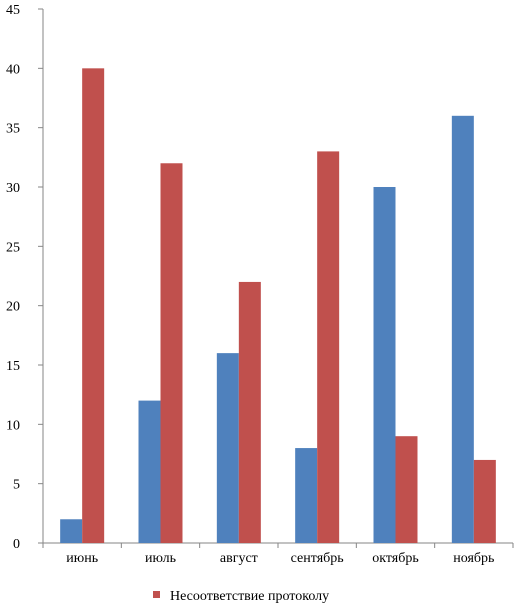  I want to click on legend-swatch, so click(156, 594).